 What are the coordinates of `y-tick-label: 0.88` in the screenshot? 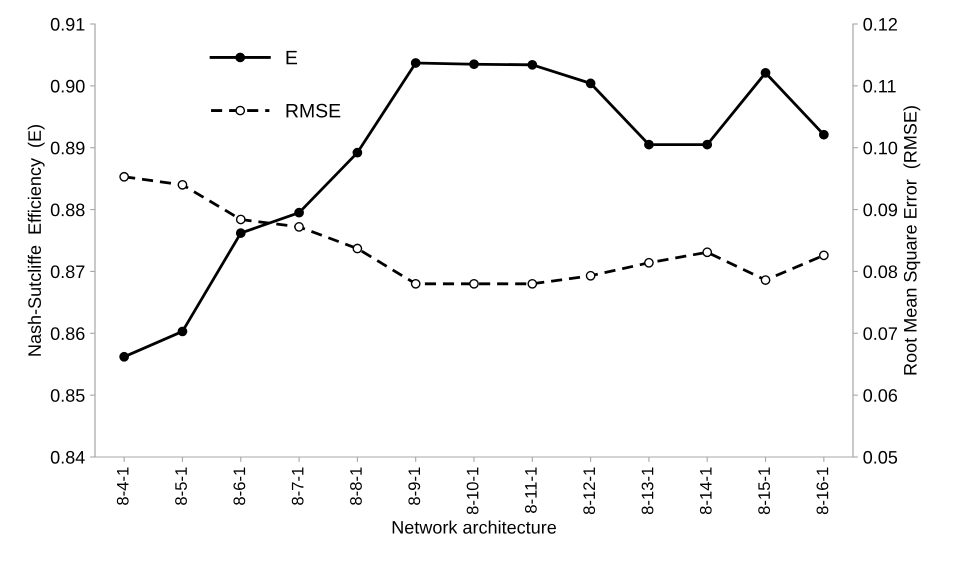 It's located at (67, 210).